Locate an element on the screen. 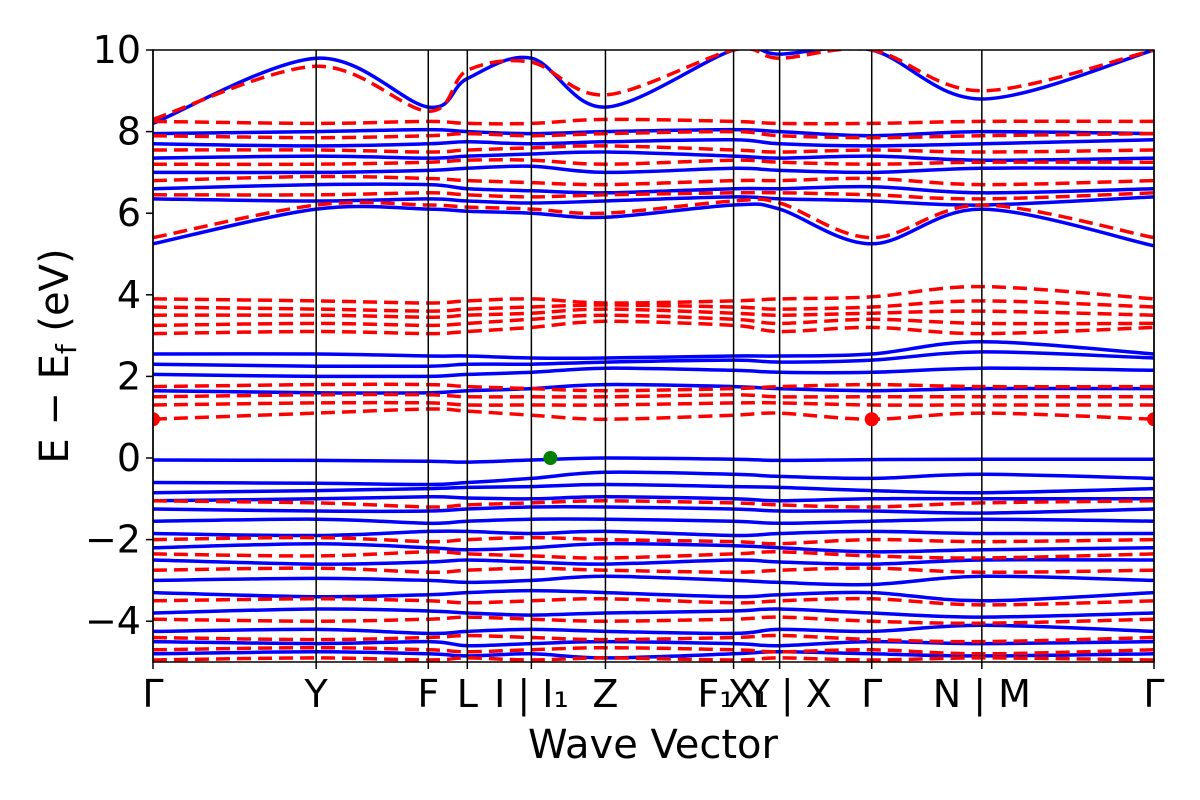 Image resolution: width=1200 pixels, height=800 pixels. y-axis-title: E − Ef (eV) is located at coordinates (57, 355).